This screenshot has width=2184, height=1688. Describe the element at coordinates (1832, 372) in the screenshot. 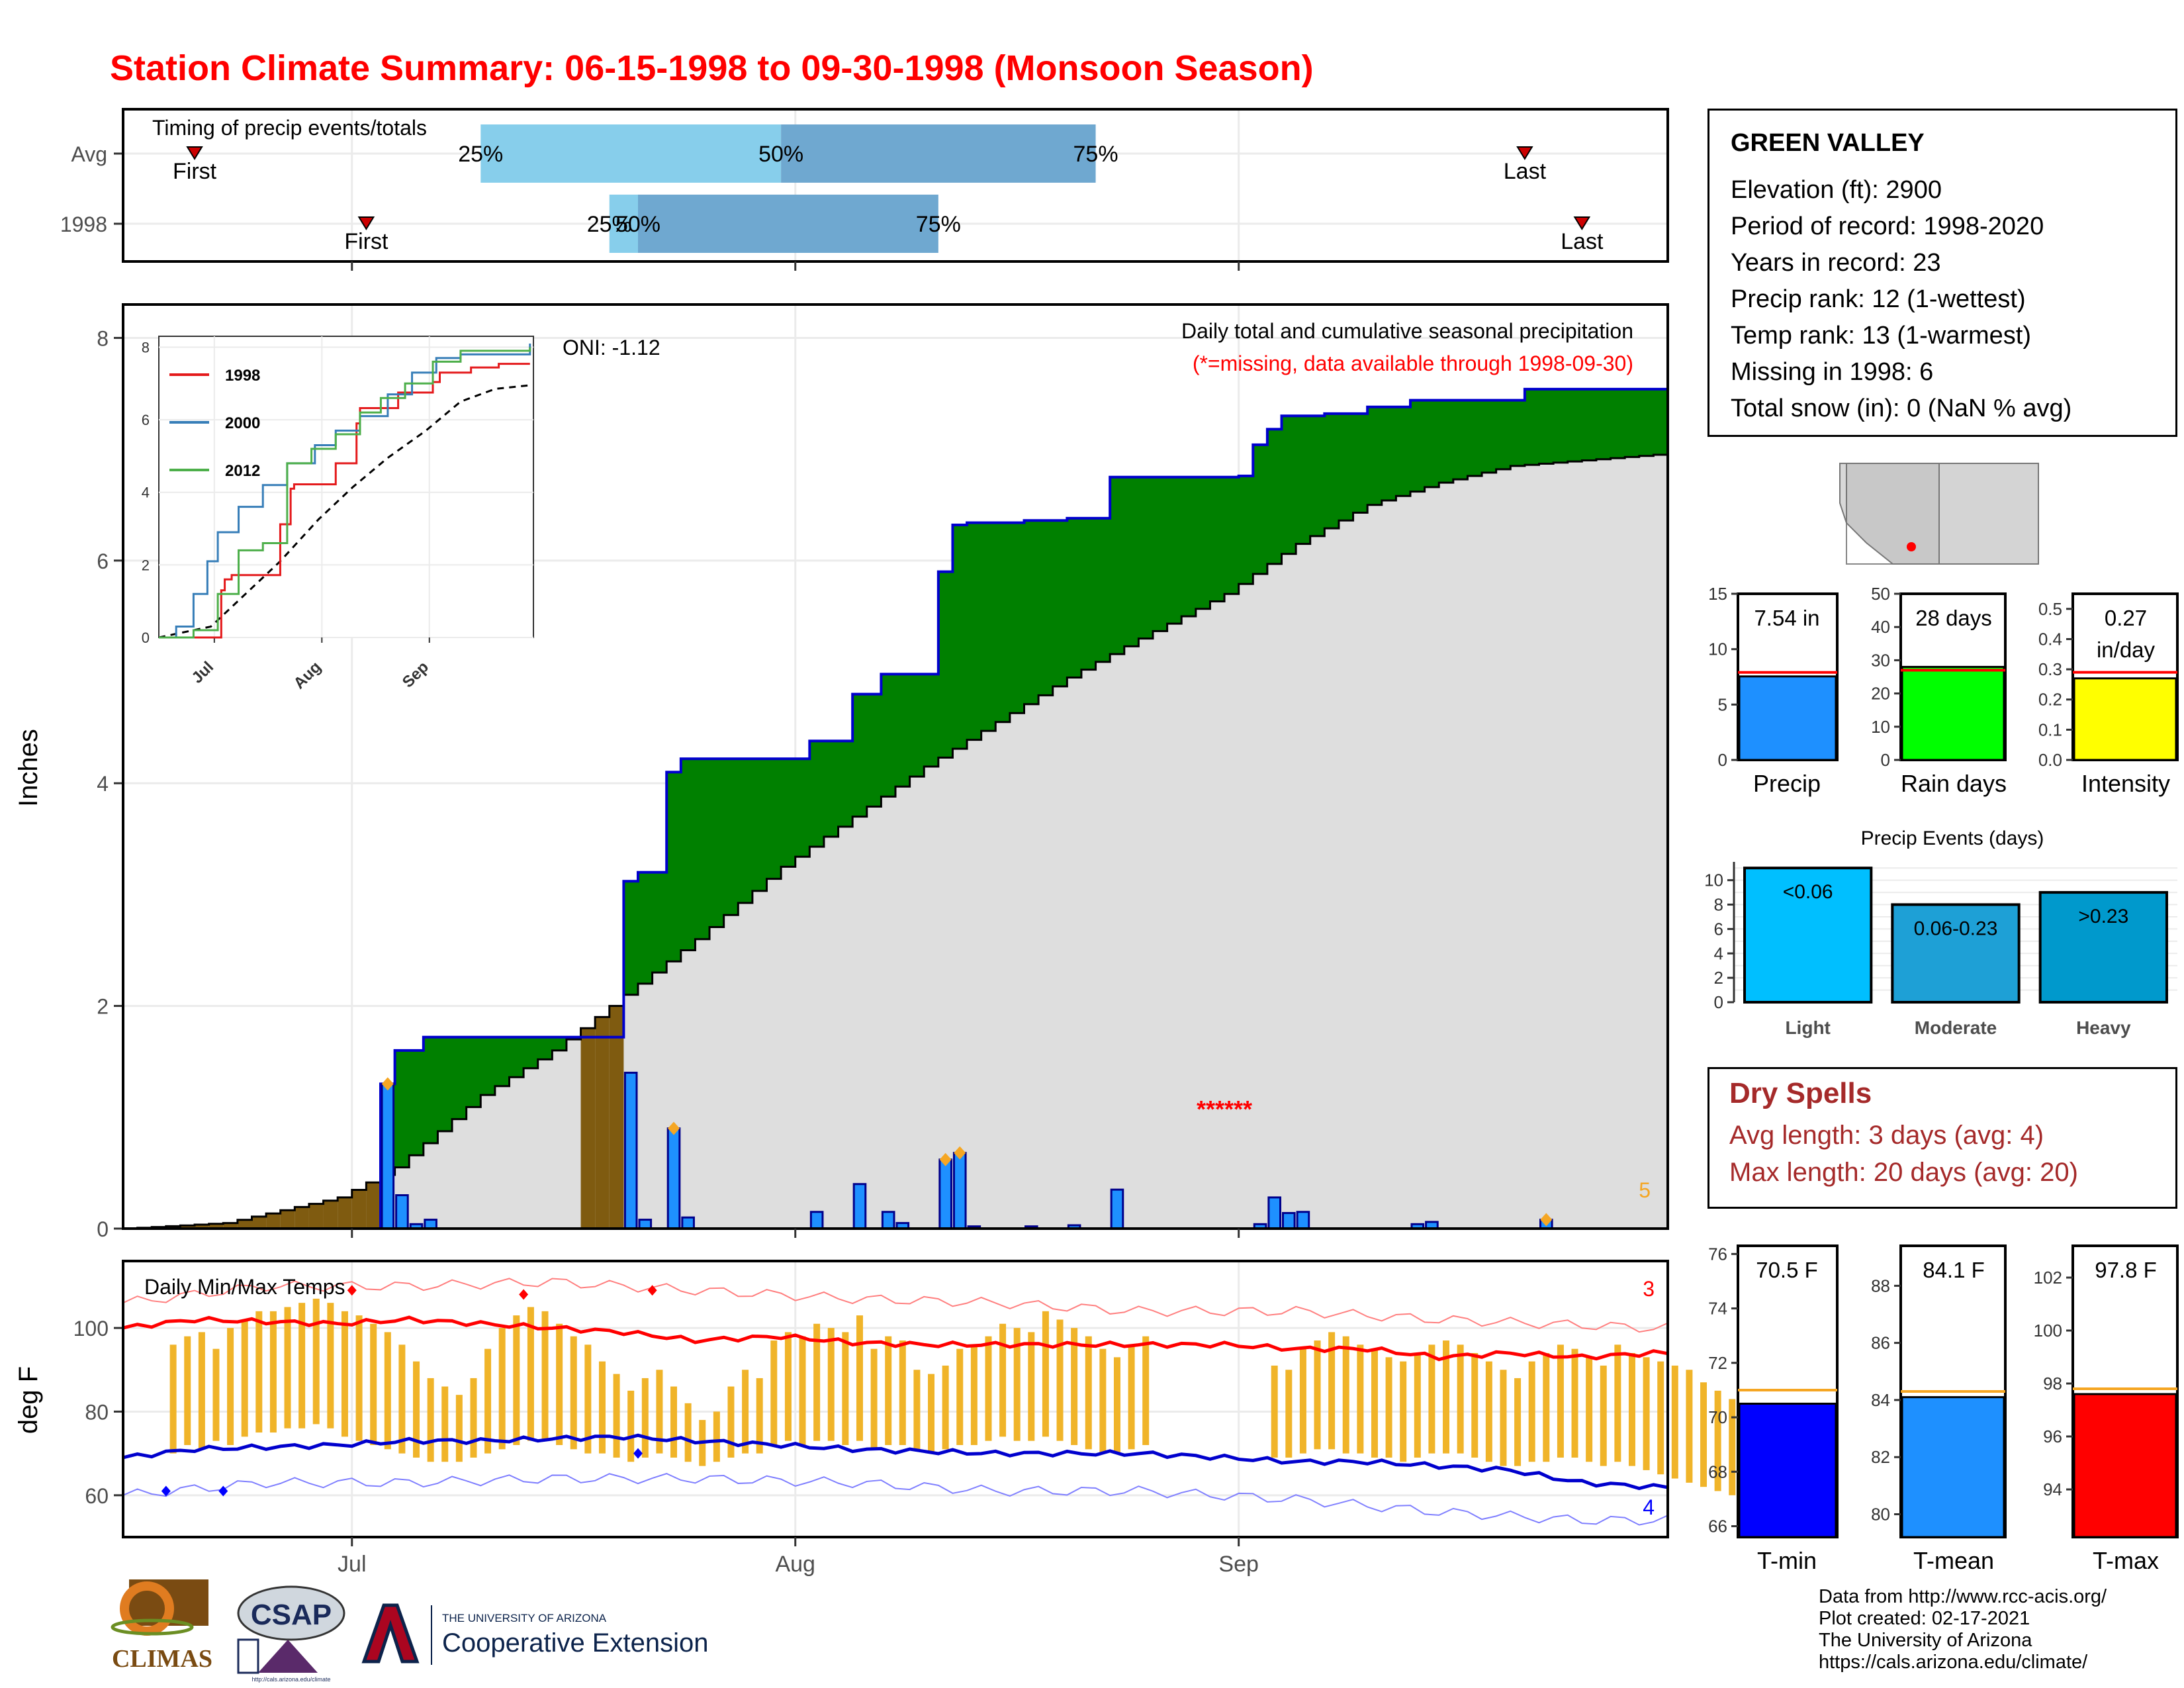

I see `station-missing: Missing in 1998: 6` at that location.